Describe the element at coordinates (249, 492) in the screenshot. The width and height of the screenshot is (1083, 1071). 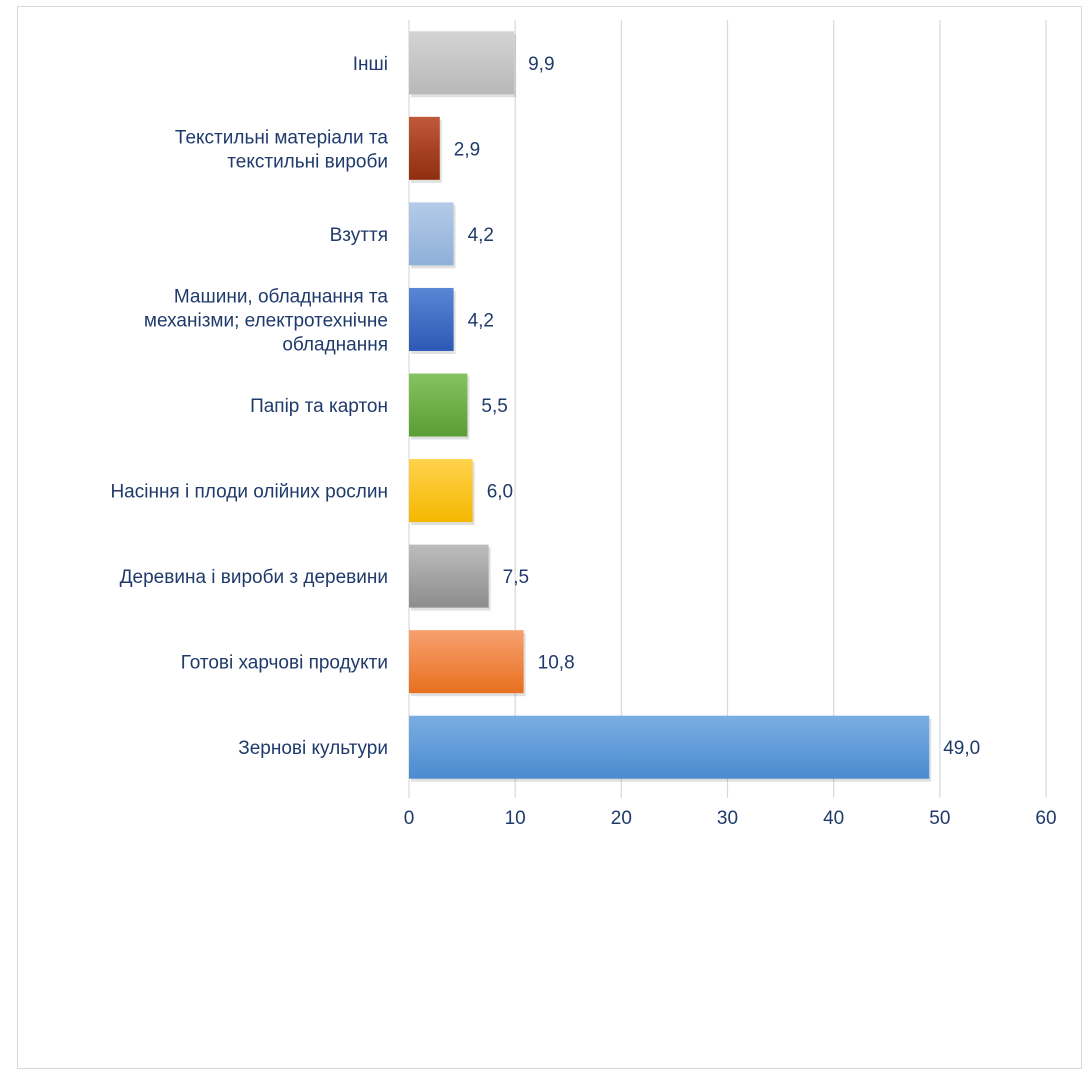
I see `category-label: Насіння і плоди олійних рослин` at that location.